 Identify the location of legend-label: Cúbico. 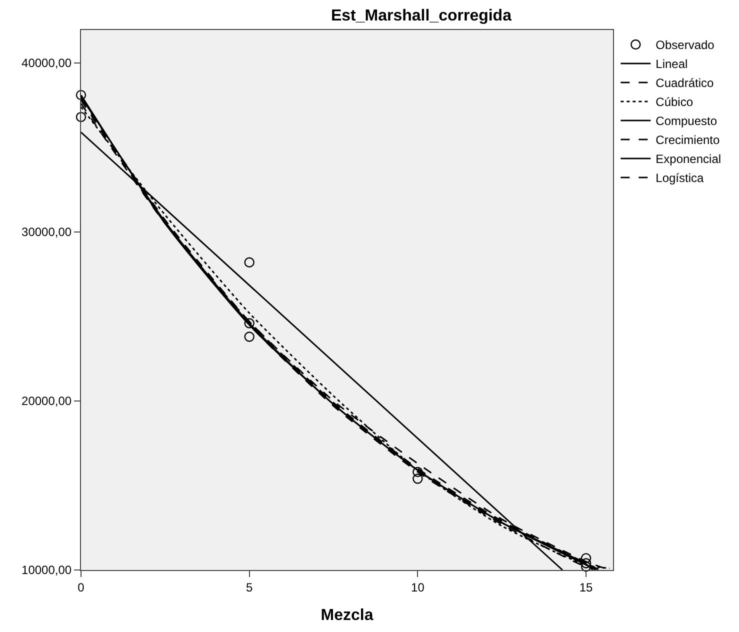
(675, 102).